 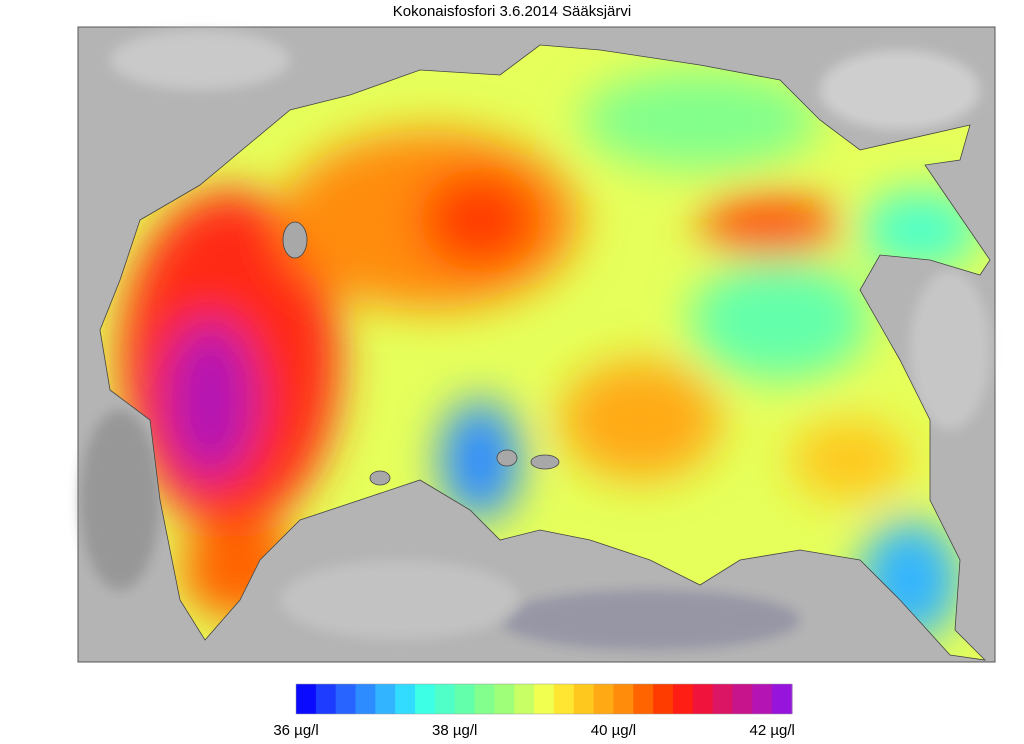 What do you see at coordinates (613, 730) in the screenshot?
I see `colorbar-tick-label: 40 µg/l` at bounding box center [613, 730].